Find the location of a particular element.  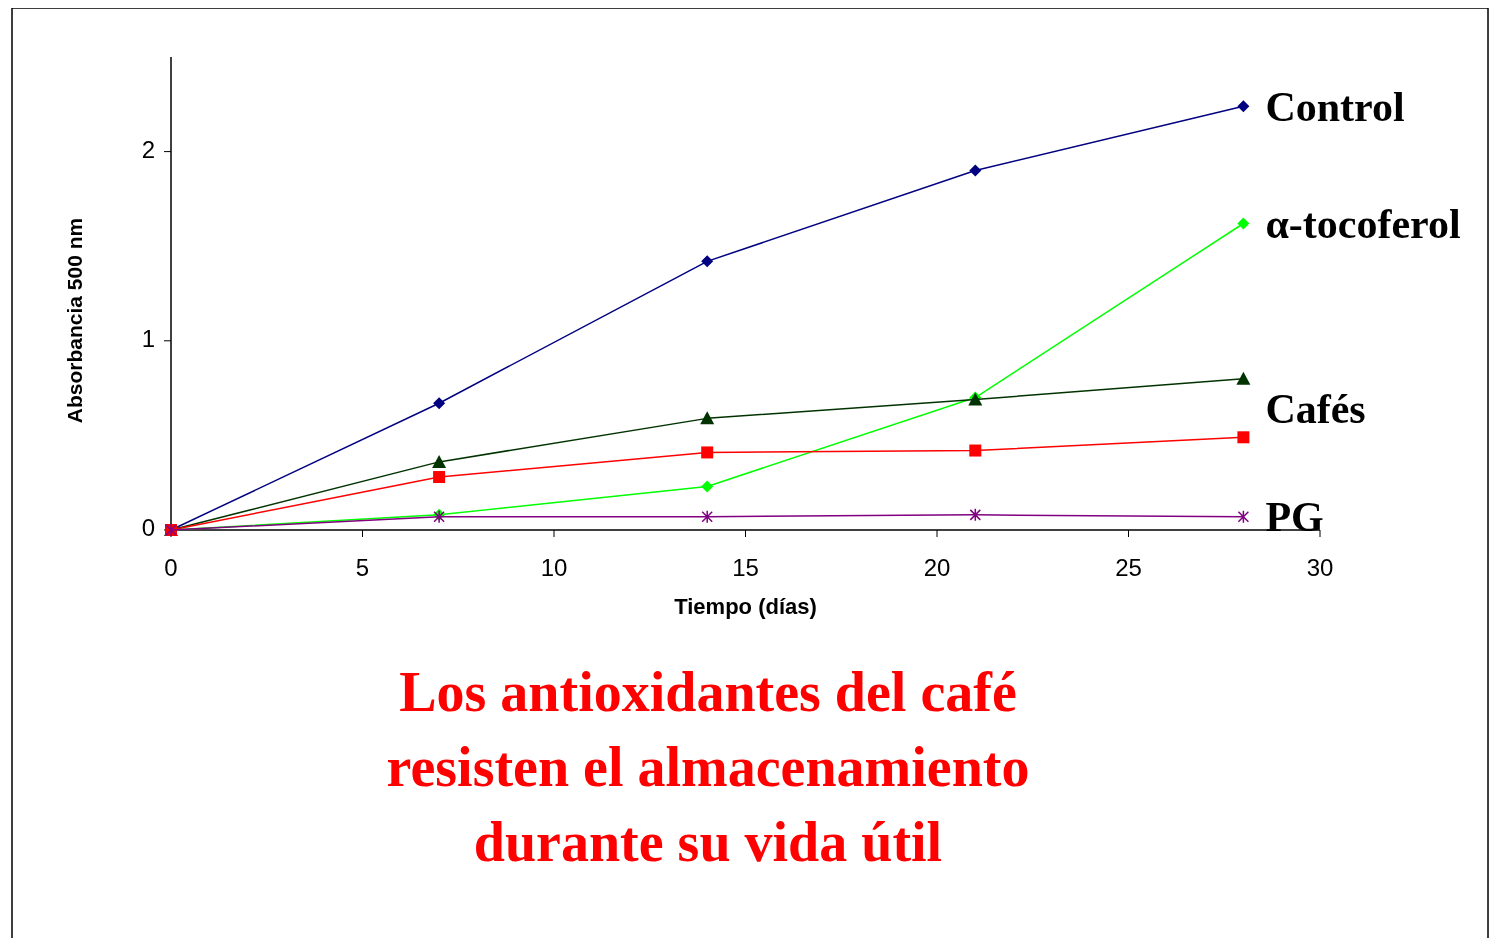

text: resisten el almacenamiento is located at coordinates (708, 766).